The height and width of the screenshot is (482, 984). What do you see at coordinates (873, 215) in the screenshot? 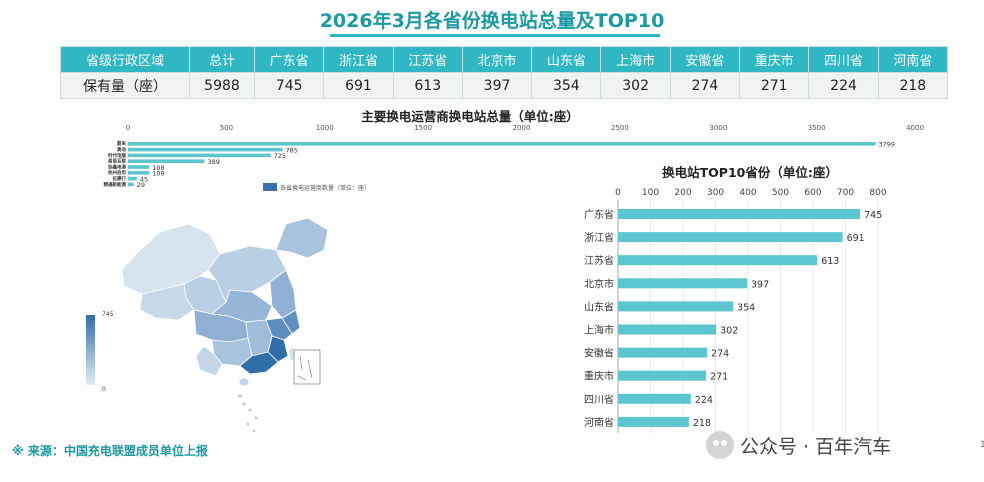
I see `top10-value-label: 745` at bounding box center [873, 215].